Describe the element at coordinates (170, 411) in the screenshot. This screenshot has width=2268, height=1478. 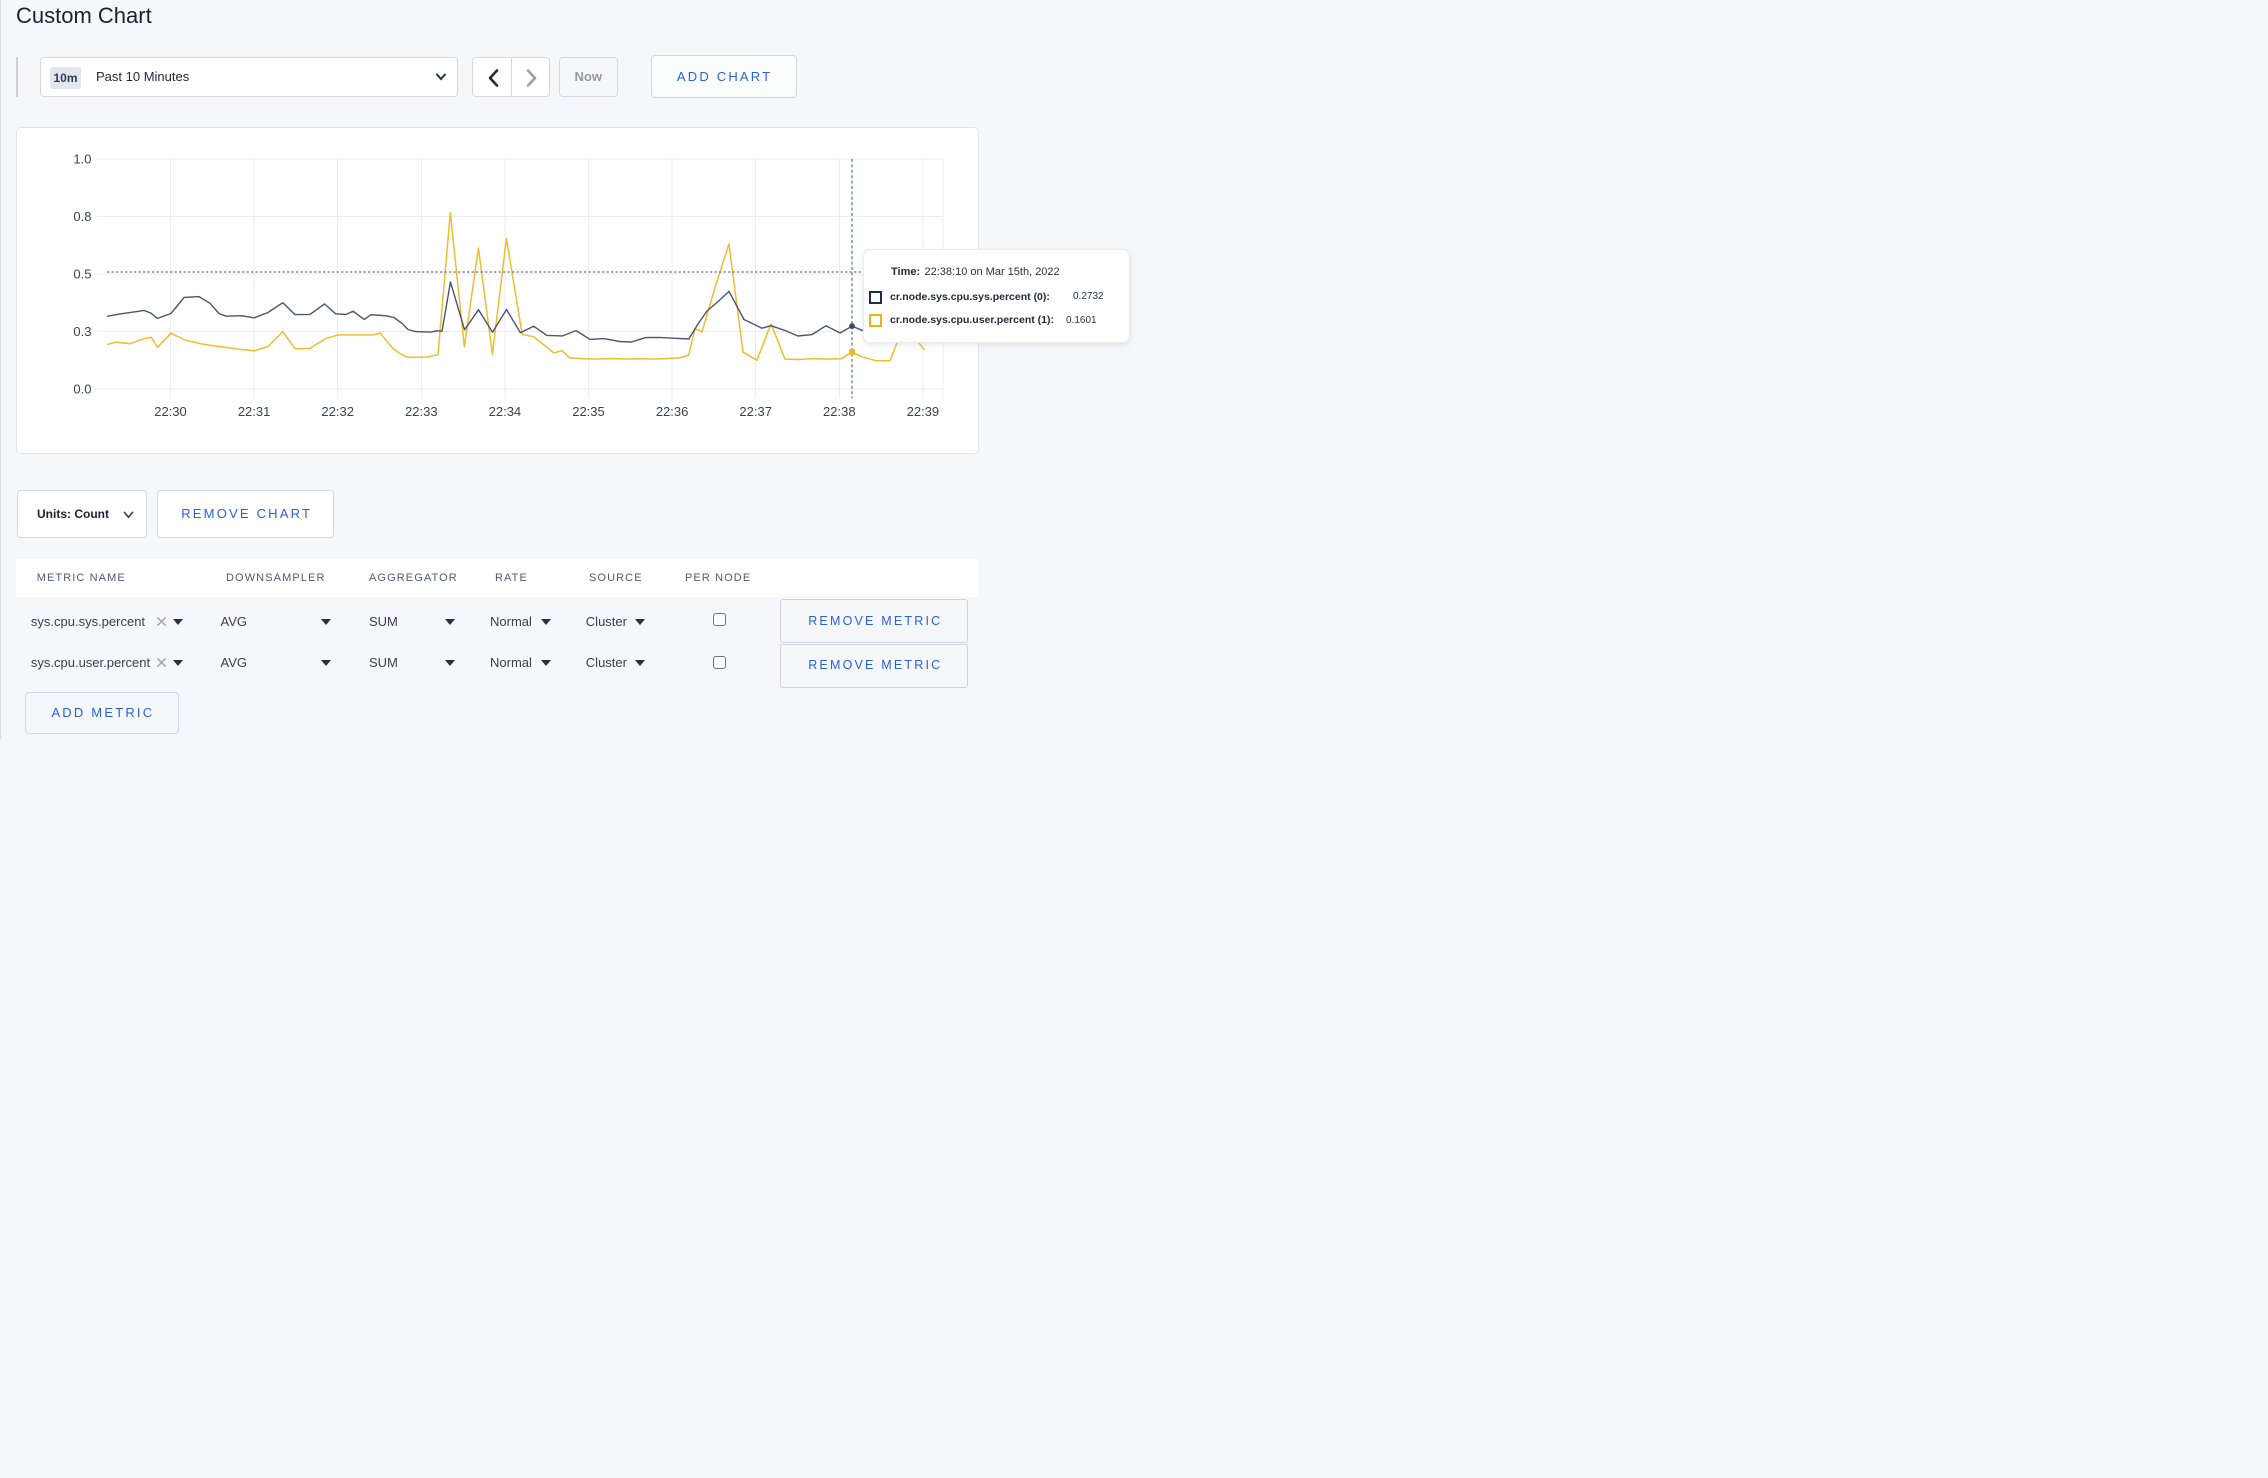
I see `svg-text: 22:30` at that location.